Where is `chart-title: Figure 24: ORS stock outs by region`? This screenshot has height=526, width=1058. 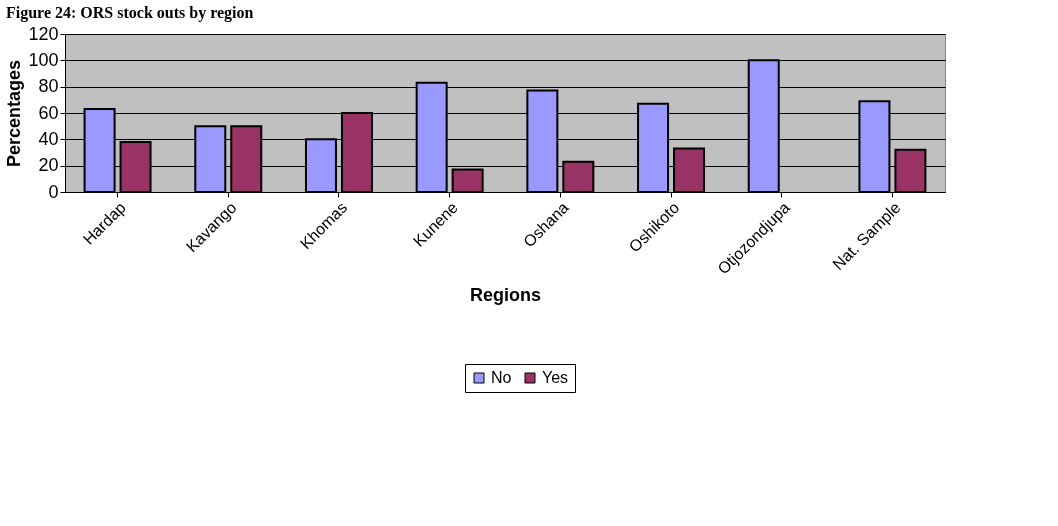
chart-title: Figure 24: ORS stock outs by region is located at coordinates (129, 13).